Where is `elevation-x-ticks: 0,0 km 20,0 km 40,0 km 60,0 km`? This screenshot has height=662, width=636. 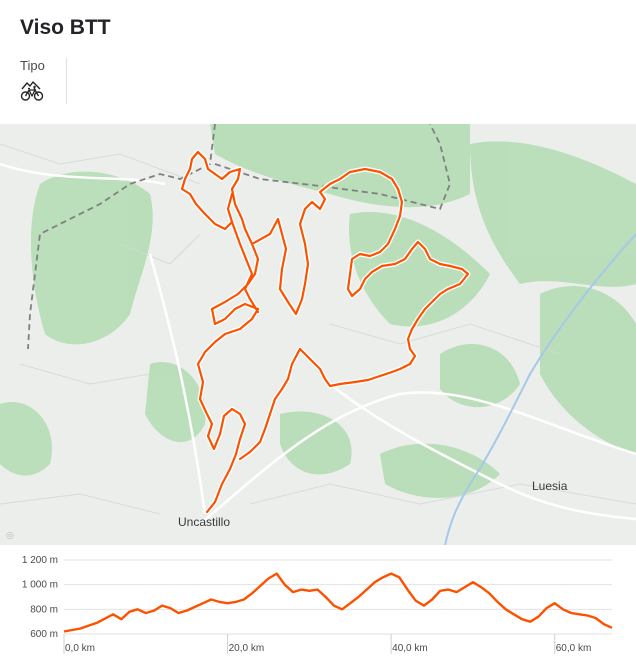
elevation-x-ticks: 0,0 km 20,0 km 40,0 km 60,0 km is located at coordinates (328, 648).